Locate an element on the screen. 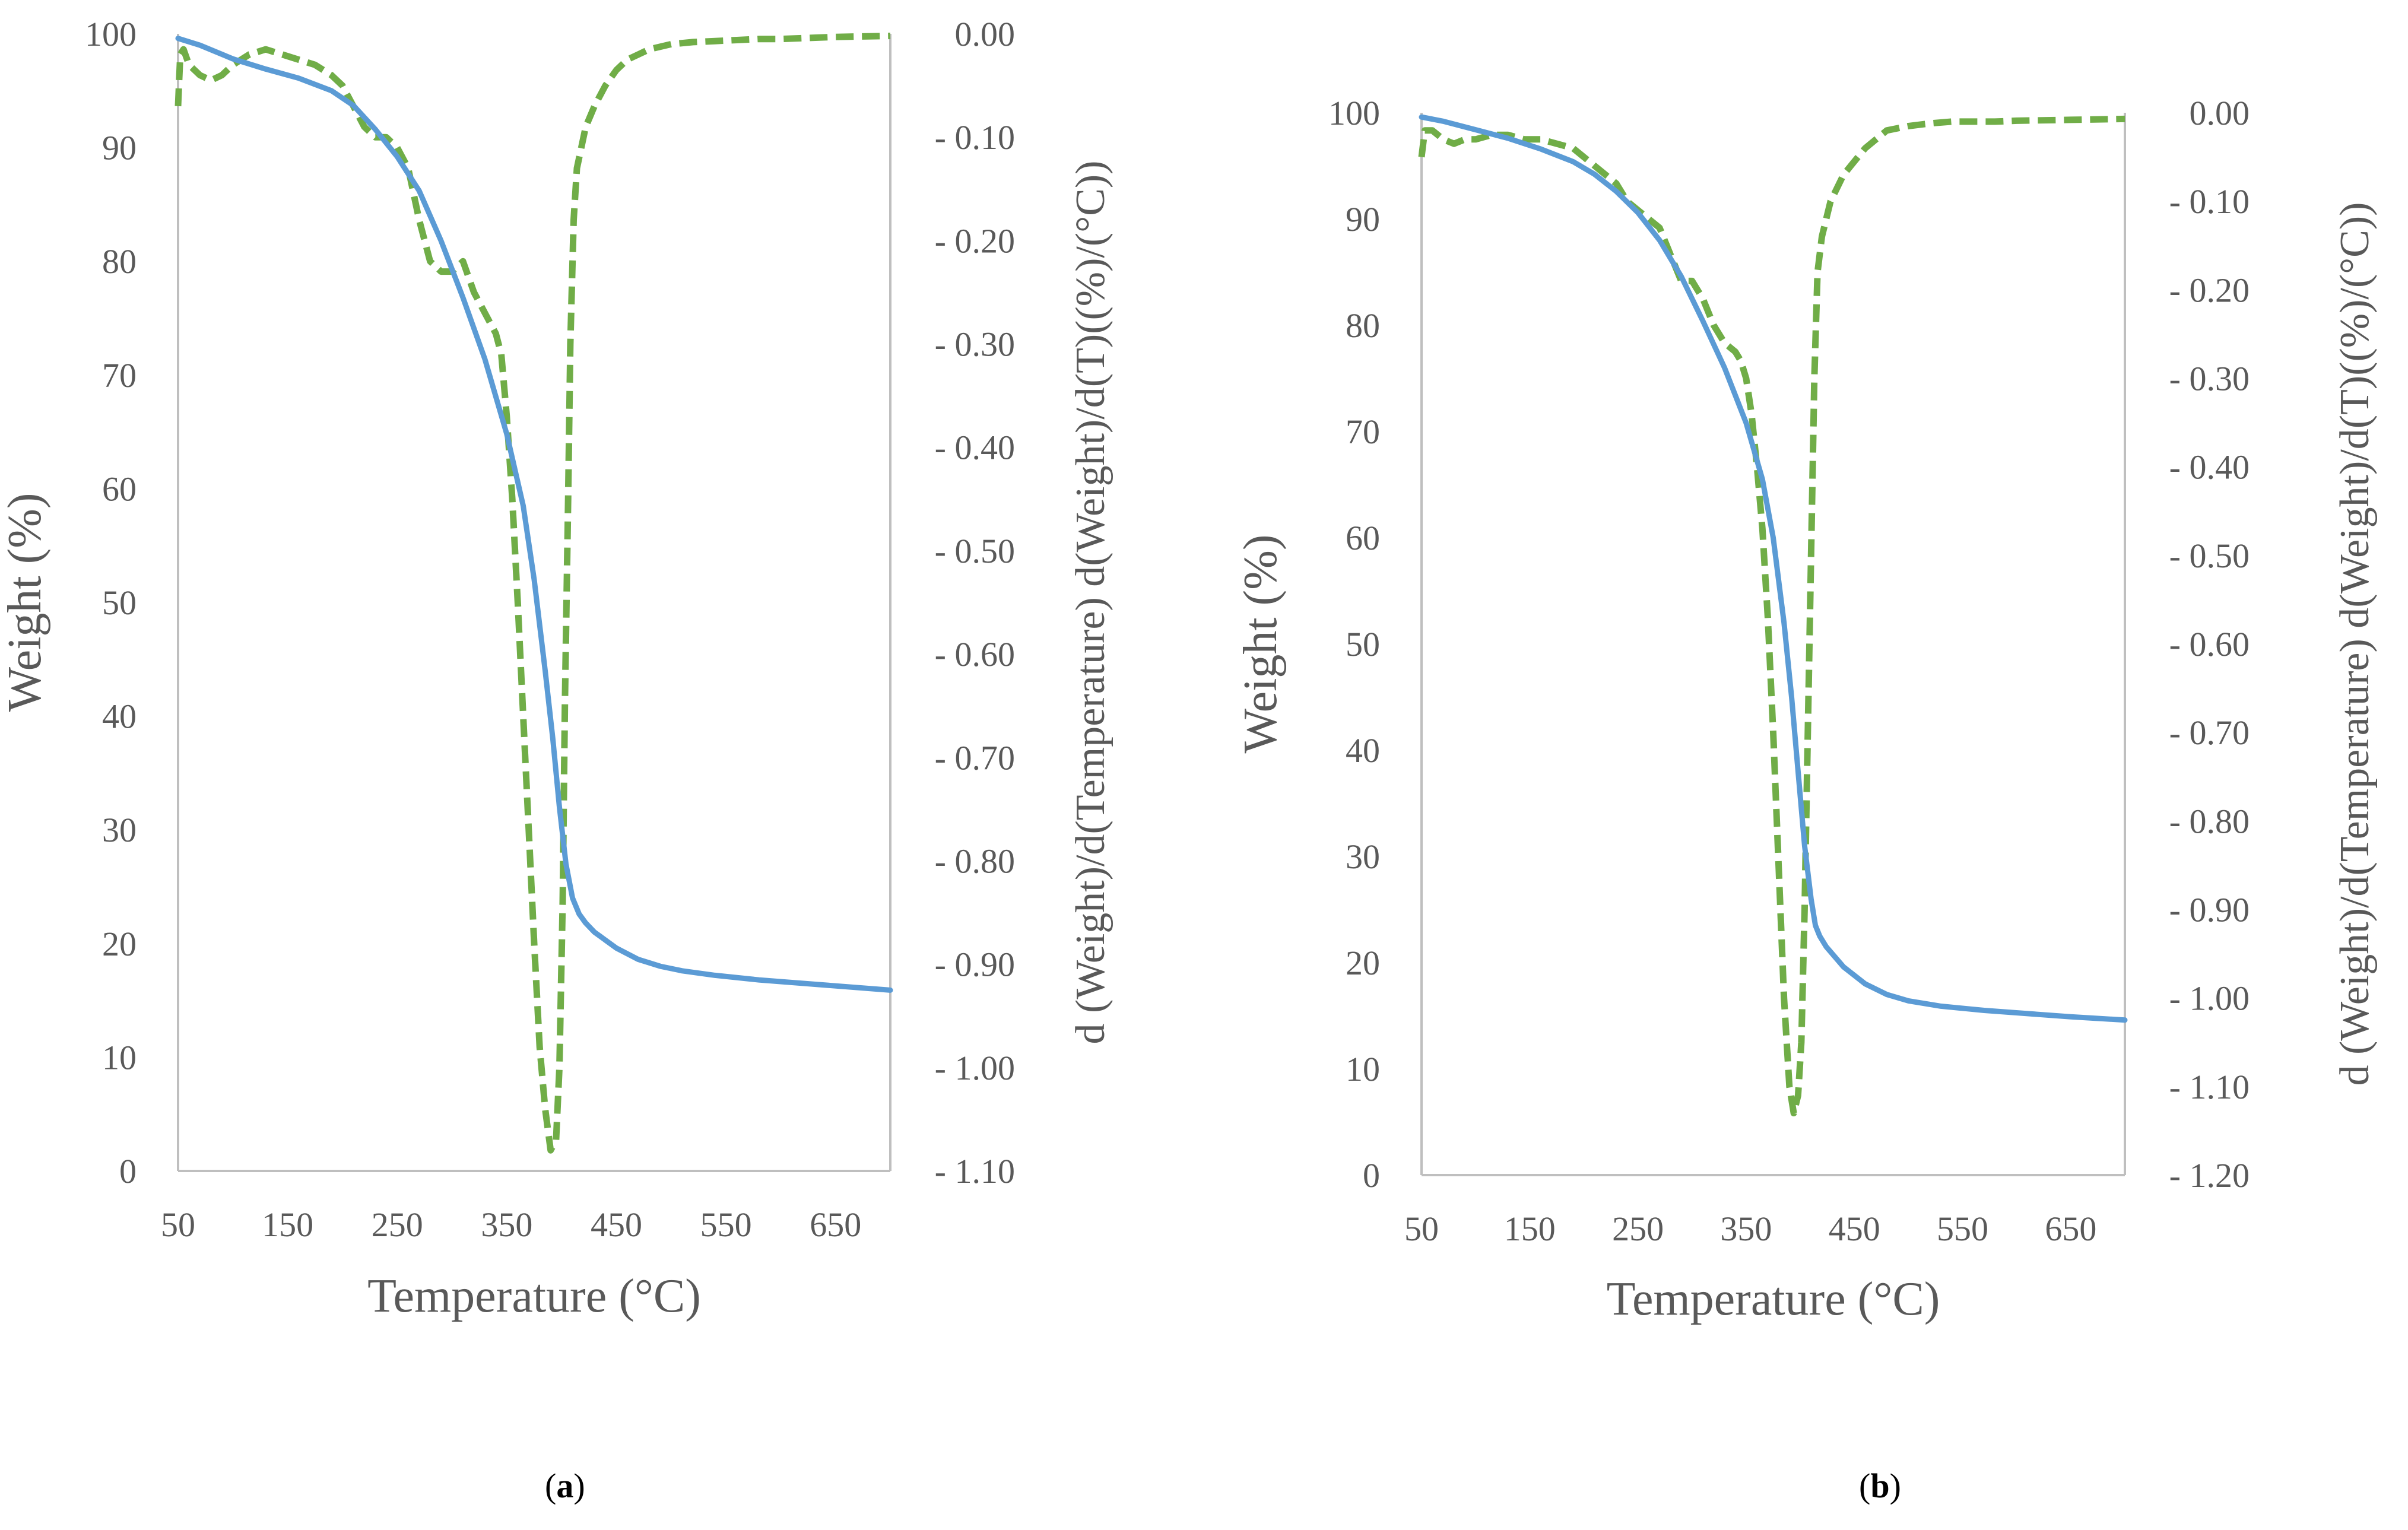 Image resolution: width=2408 pixels, height=1530 pixels. chart-a-y2-tick-label: - 0.90 is located at coordinates (975, 964).